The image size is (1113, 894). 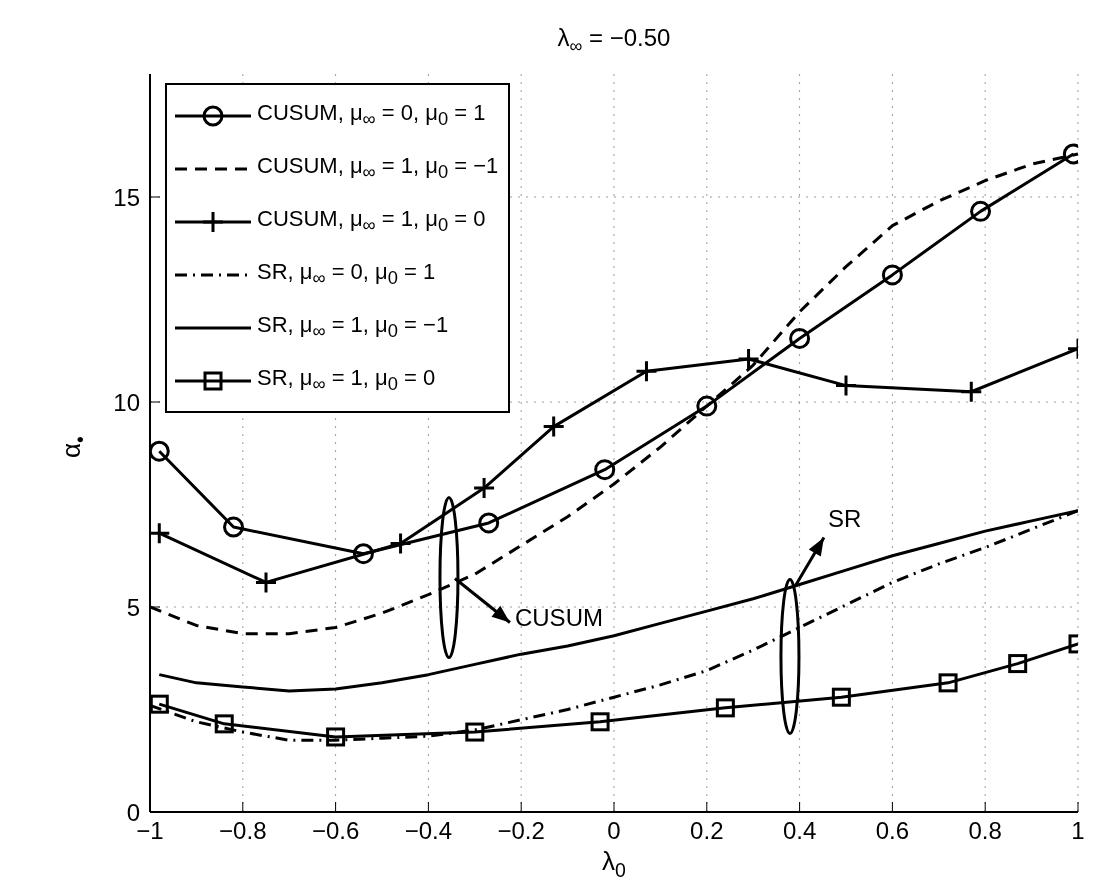 I want to click on x-tick-label: 0, so click(x=614, y=831).